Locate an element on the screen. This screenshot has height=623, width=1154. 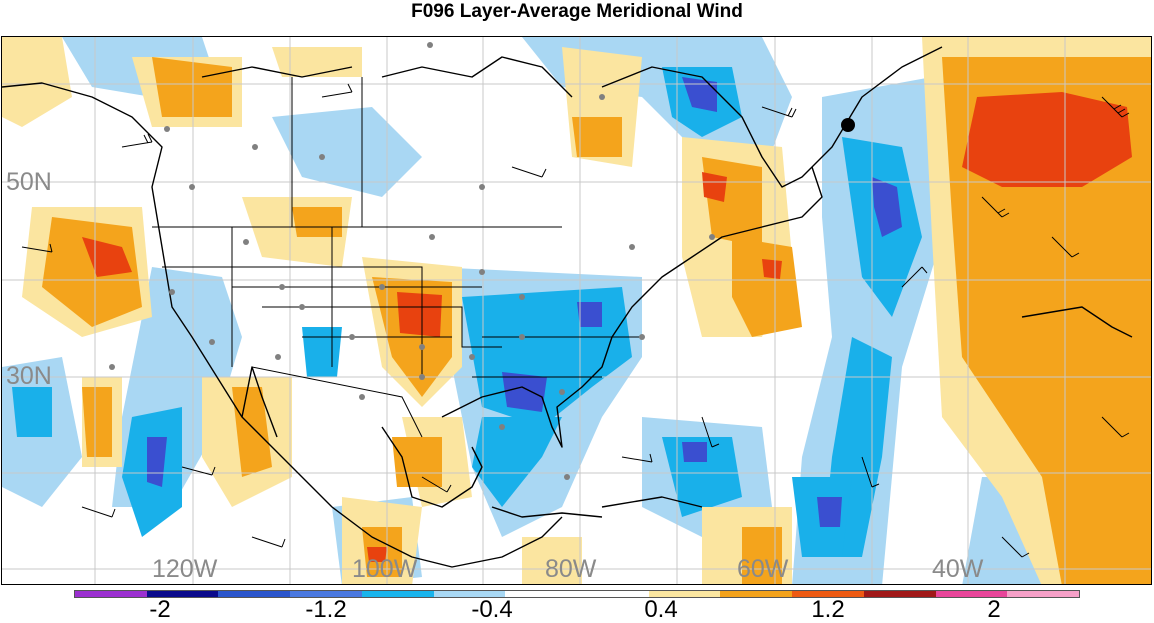
lat-label-30n: 30N is located at coordinates (29, 376).